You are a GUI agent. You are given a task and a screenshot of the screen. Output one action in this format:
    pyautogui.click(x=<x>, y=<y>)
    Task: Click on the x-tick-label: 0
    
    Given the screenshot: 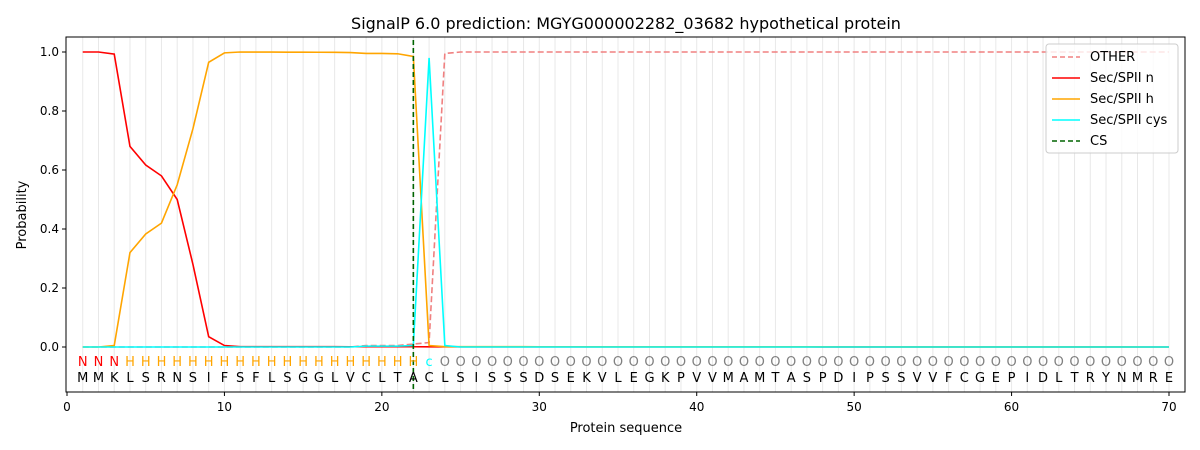 What is the action you would take?
    pyautogui.click(x=67, y=407)
    